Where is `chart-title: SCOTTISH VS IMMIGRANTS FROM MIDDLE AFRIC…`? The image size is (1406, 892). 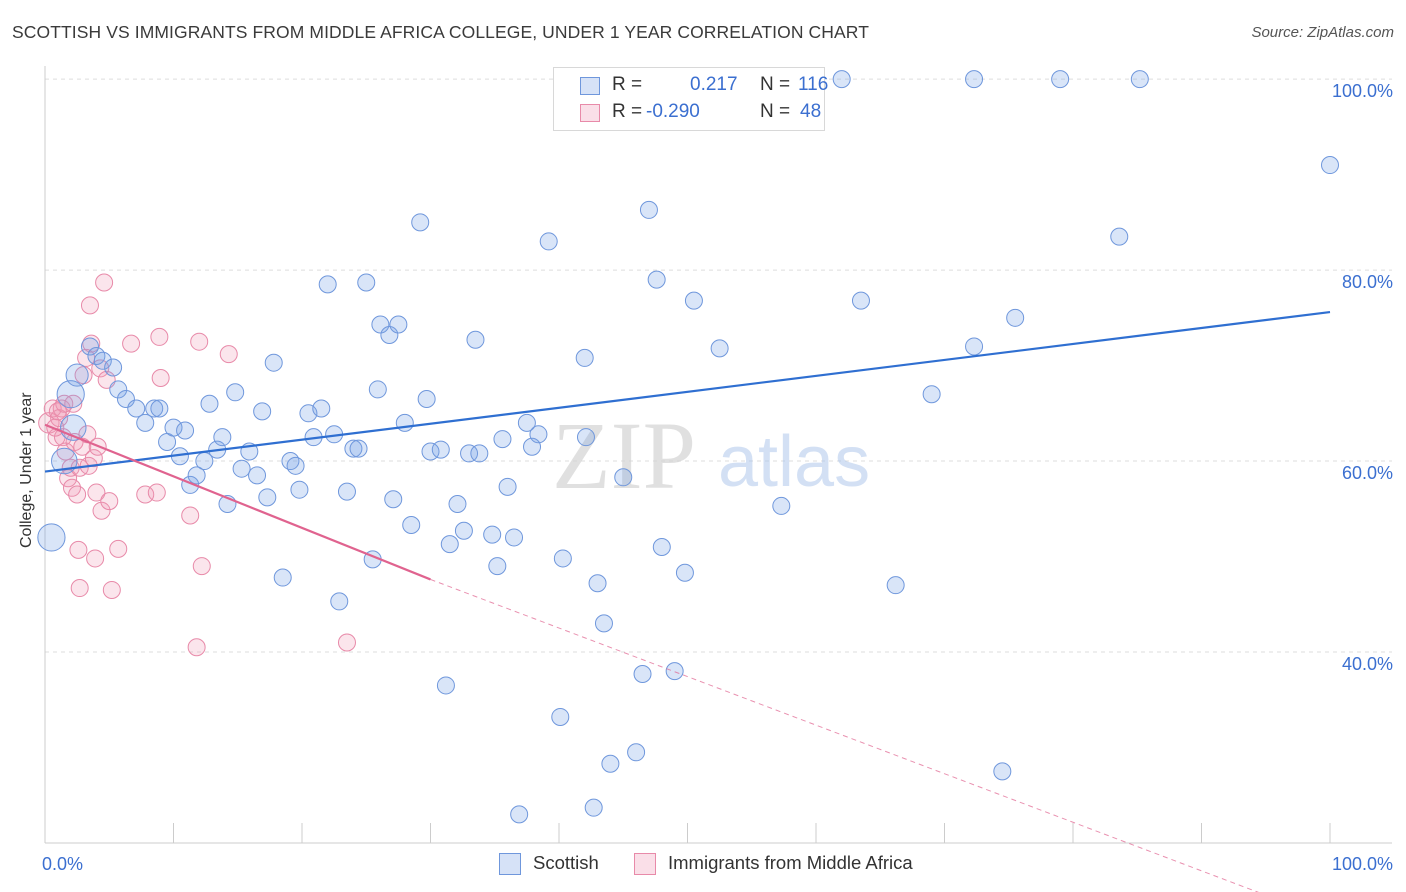
chart-title: SCOTTISH VS IMMIGRANTS FROM MIDDLE AFRIC… is located at coordinates (440, 32).